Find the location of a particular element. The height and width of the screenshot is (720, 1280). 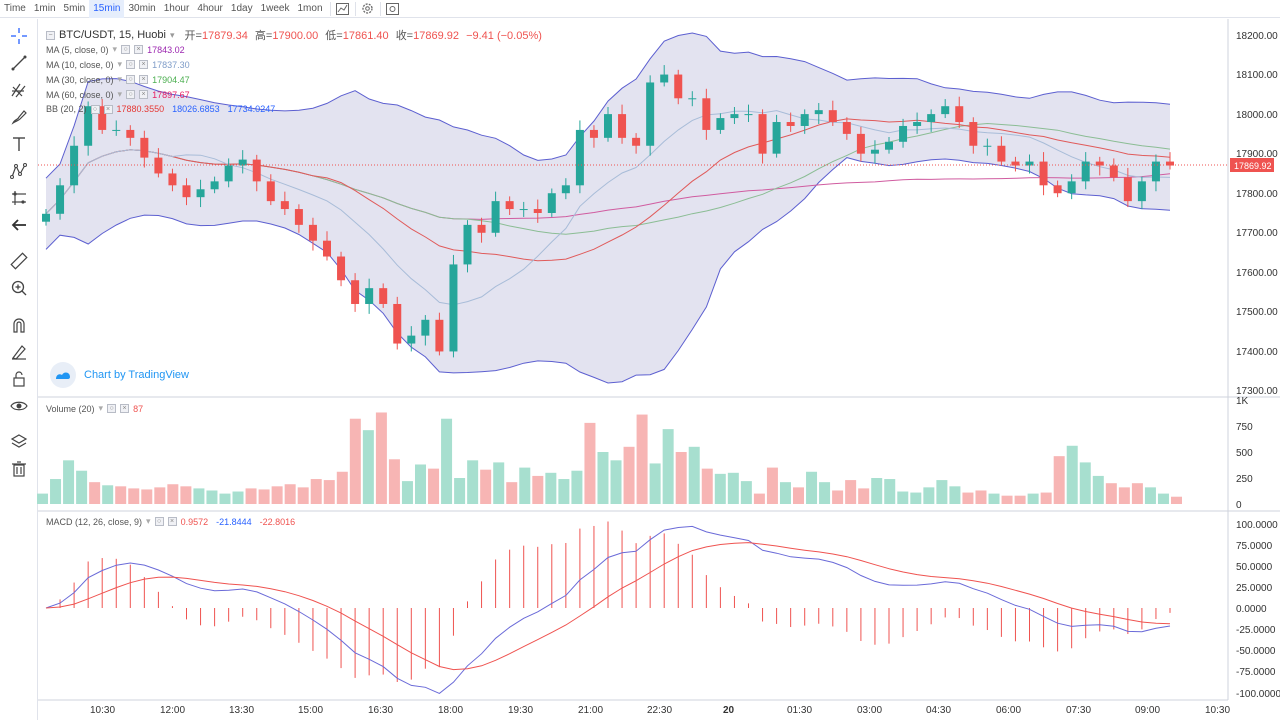

ma30-legend: MA (30, close, 0) ▾ ○ × 17904.47 is located at coordinates (118, 79).